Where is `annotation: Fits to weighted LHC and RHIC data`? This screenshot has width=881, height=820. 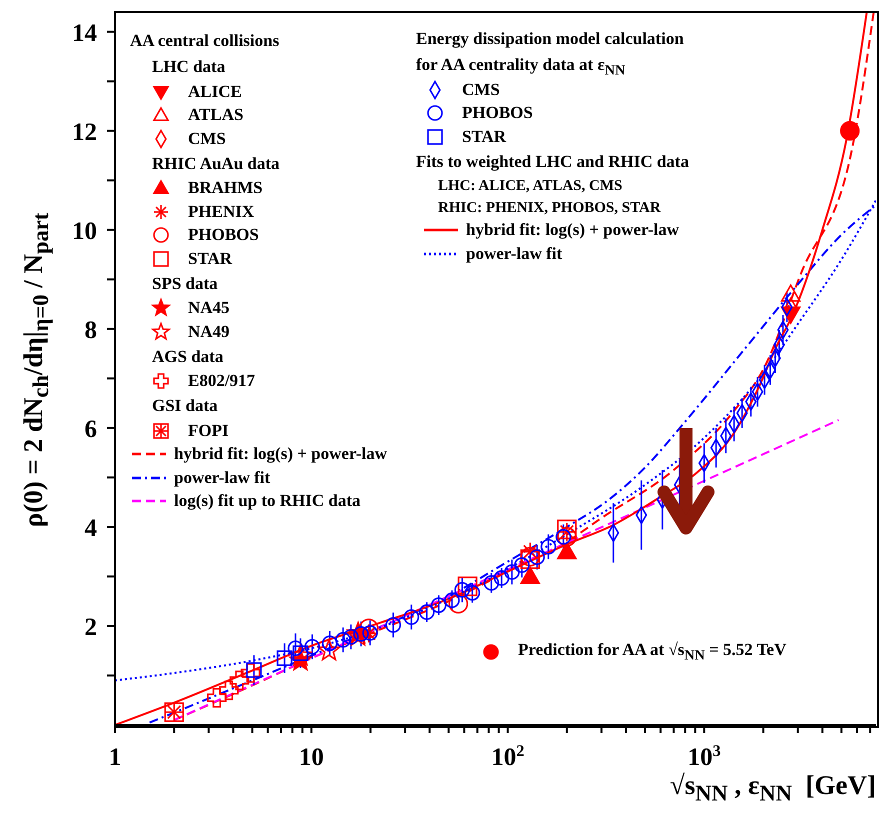 annotation: Fits to weighted LHC and RHIC data is located at coordinates (552, 161).